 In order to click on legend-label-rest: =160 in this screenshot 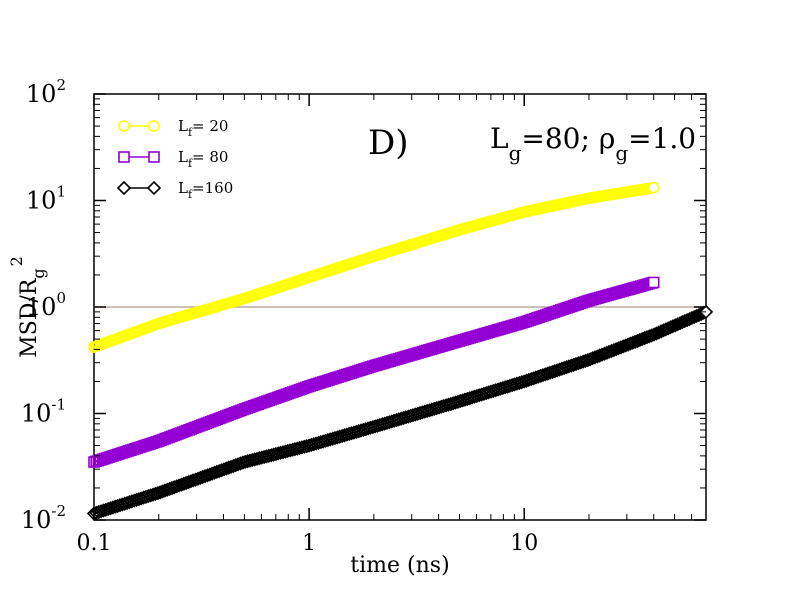, I will do `click(212, 188)`.